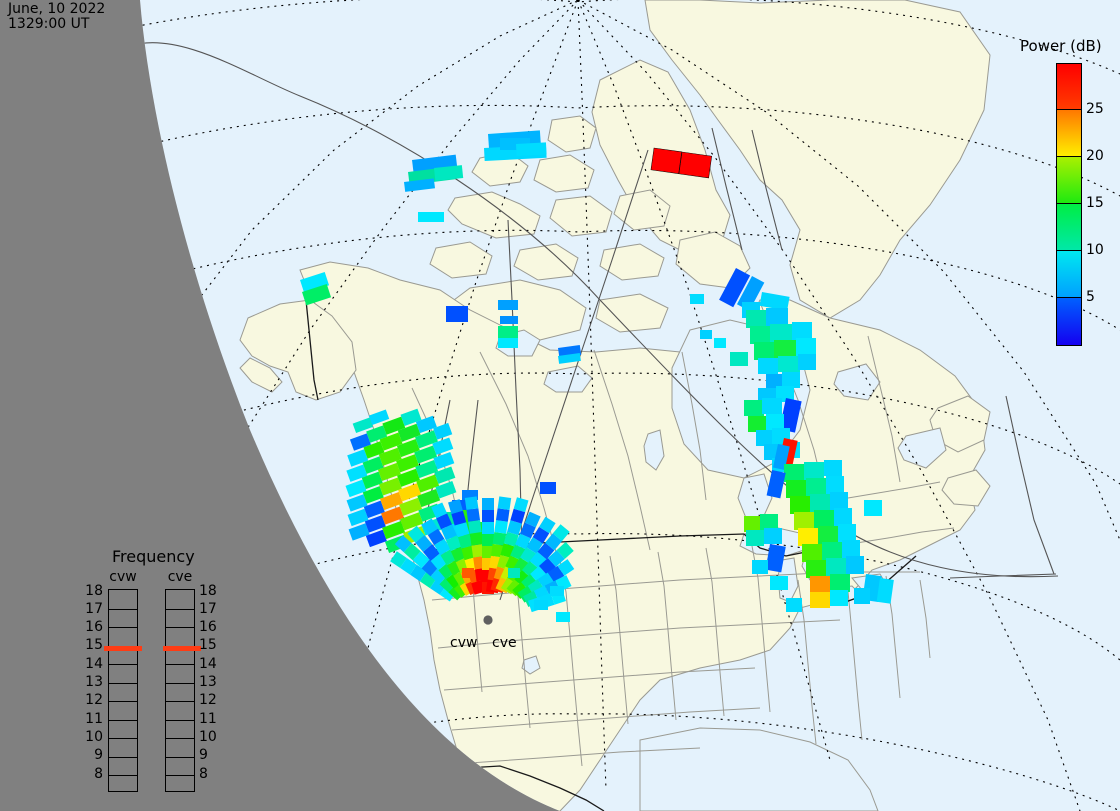 The image size is (1120, 811). Describe the element at coordinates (857, 382) in the screenshot. I see `water-ungava-bay` at that location.